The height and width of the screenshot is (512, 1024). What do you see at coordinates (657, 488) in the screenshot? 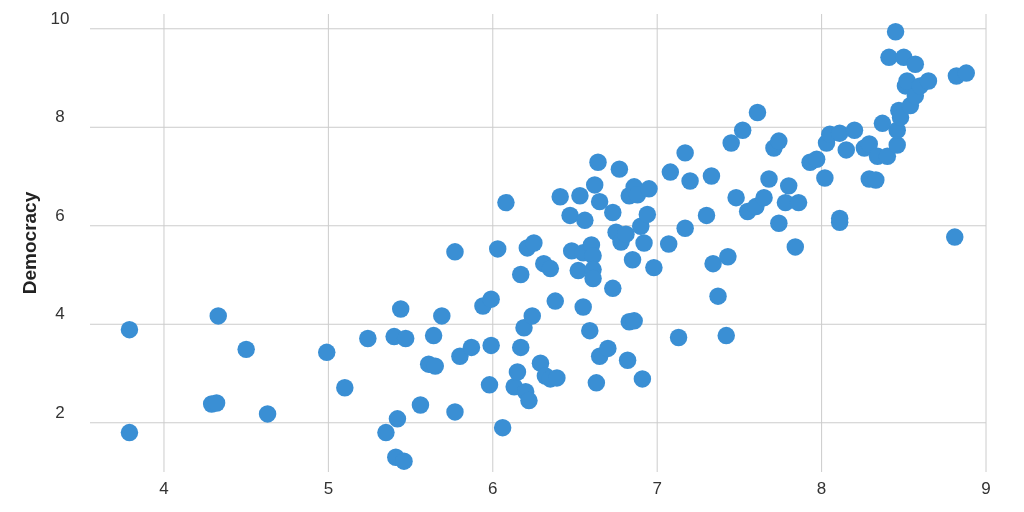
I see `x-tick-label: 7` at bounding box center [657, 488].